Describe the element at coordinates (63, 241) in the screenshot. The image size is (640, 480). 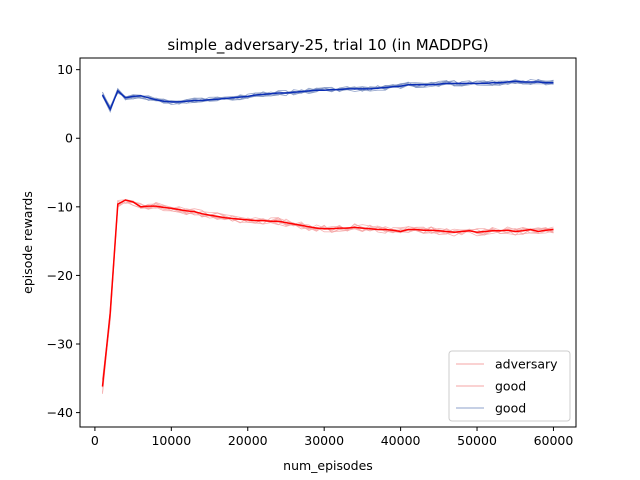
I see `y-axis: 10 0 −10 −20 −30 −40` at that location.